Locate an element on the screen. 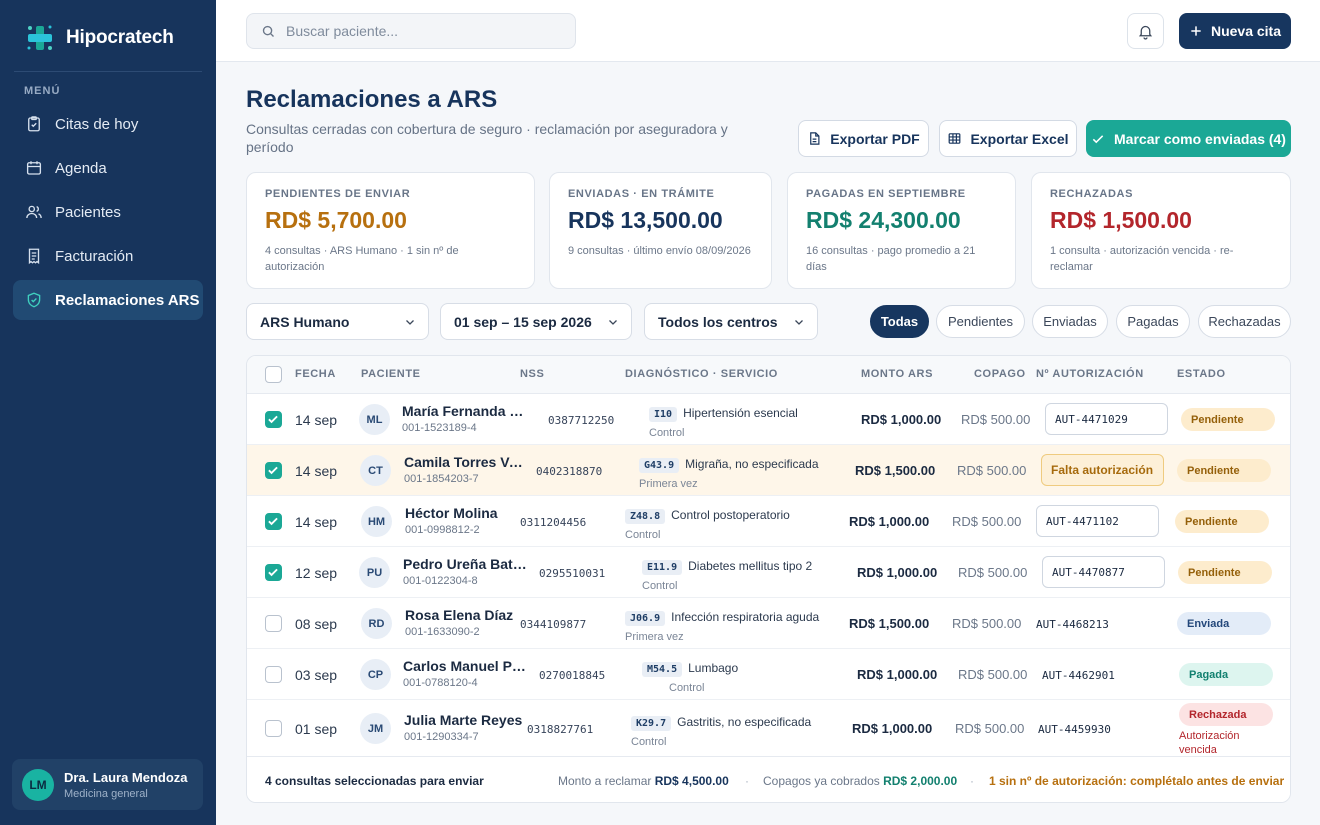  plus-icon is located at coordinates (1196, 31).